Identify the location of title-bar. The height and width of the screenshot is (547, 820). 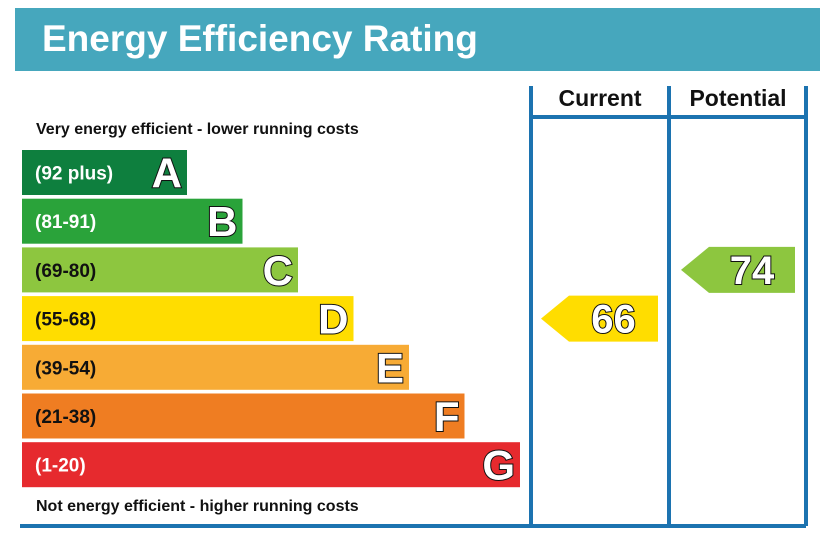
(417, 39).